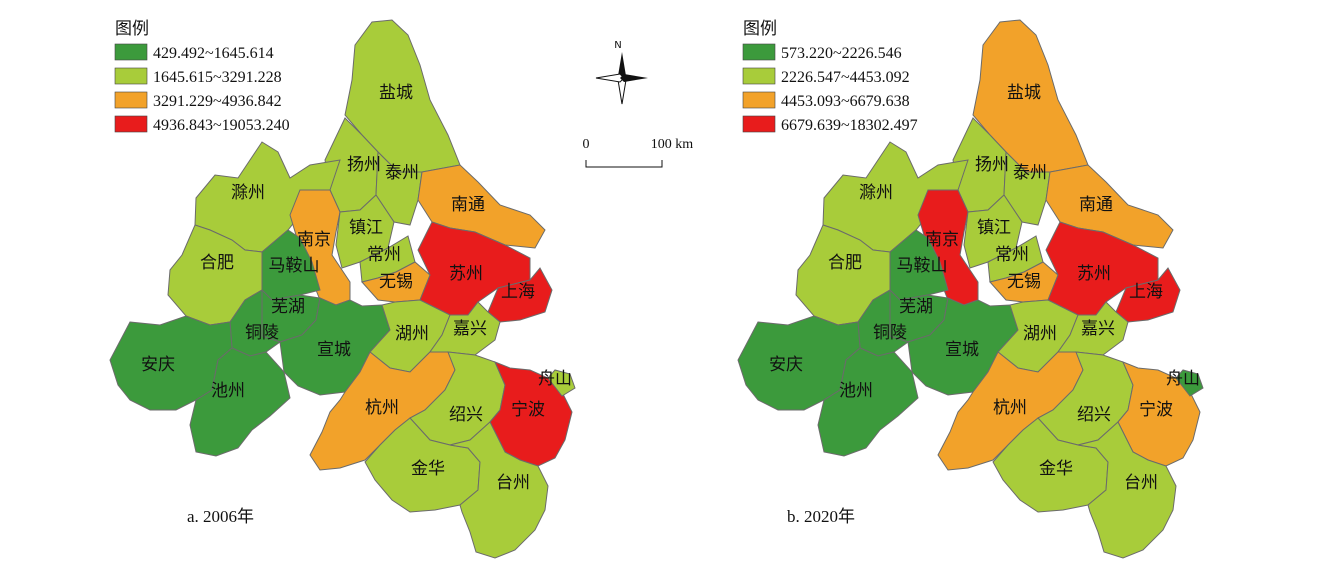 The width and height of the screenshot is (1334, 584). Describe the element at coordinates (213, 53) in the screenshot. I see `legend-entry-1: 429.492~1645.614` at that location.